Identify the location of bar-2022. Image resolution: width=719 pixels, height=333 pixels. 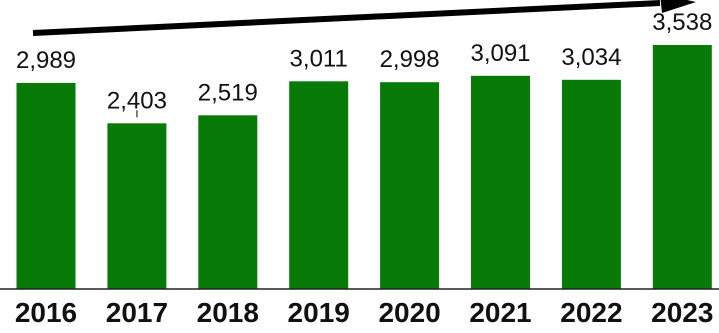
(591, 184).